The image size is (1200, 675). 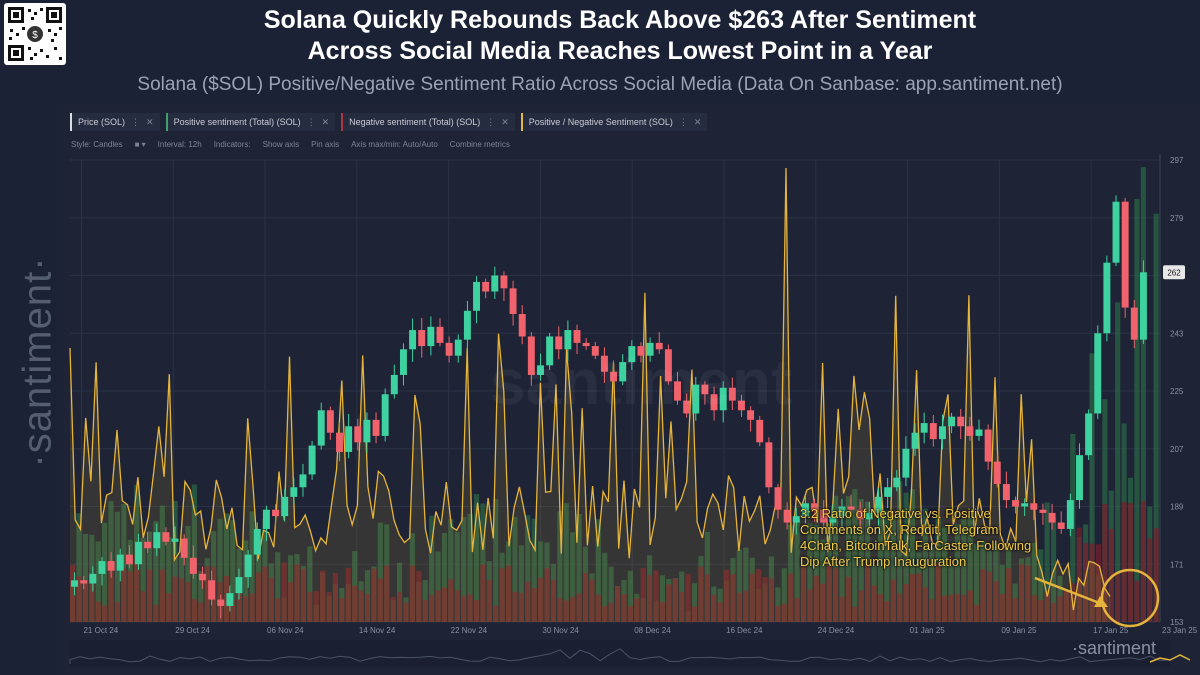 I want to click on y-tick-label: 243, so click(x=1177, y=333).